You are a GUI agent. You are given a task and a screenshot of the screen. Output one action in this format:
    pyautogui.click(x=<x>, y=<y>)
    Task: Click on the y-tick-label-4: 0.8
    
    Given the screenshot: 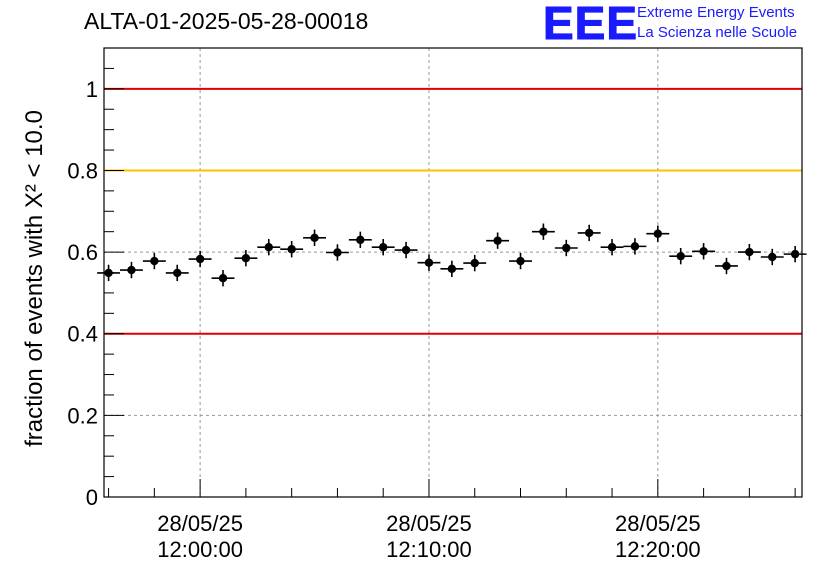 What is the action you would take?
    pyautogui.click(x=82, y=170)
    